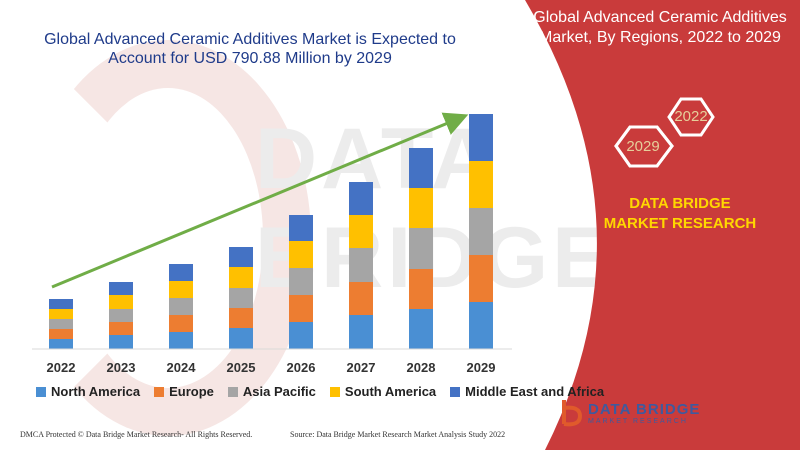 The height and width of the screenshot is (450, 800). What do you see at coordinates (61, 324) in the screenshot?
I see `bar-segment-2022-asia-pacific` at bounding box center [61, 324].